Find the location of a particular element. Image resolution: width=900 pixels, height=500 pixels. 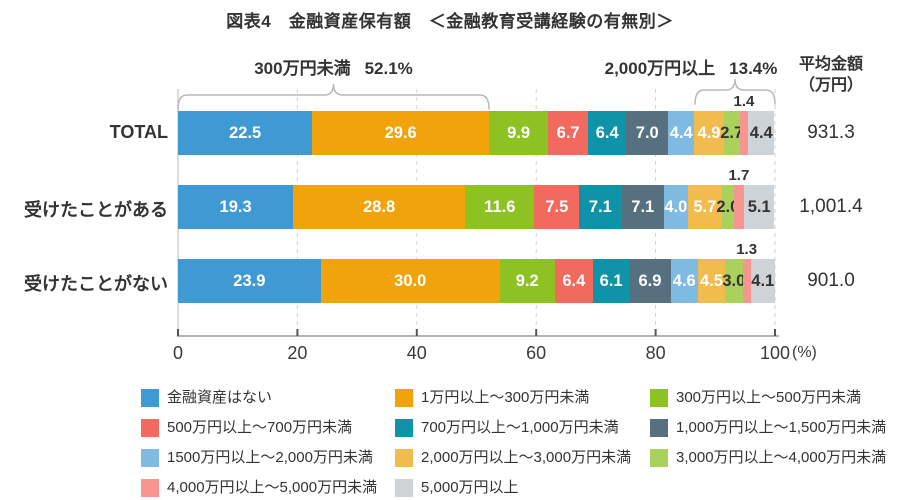

x-axis-unit-label: (%) is located at coordinates (804, 352).